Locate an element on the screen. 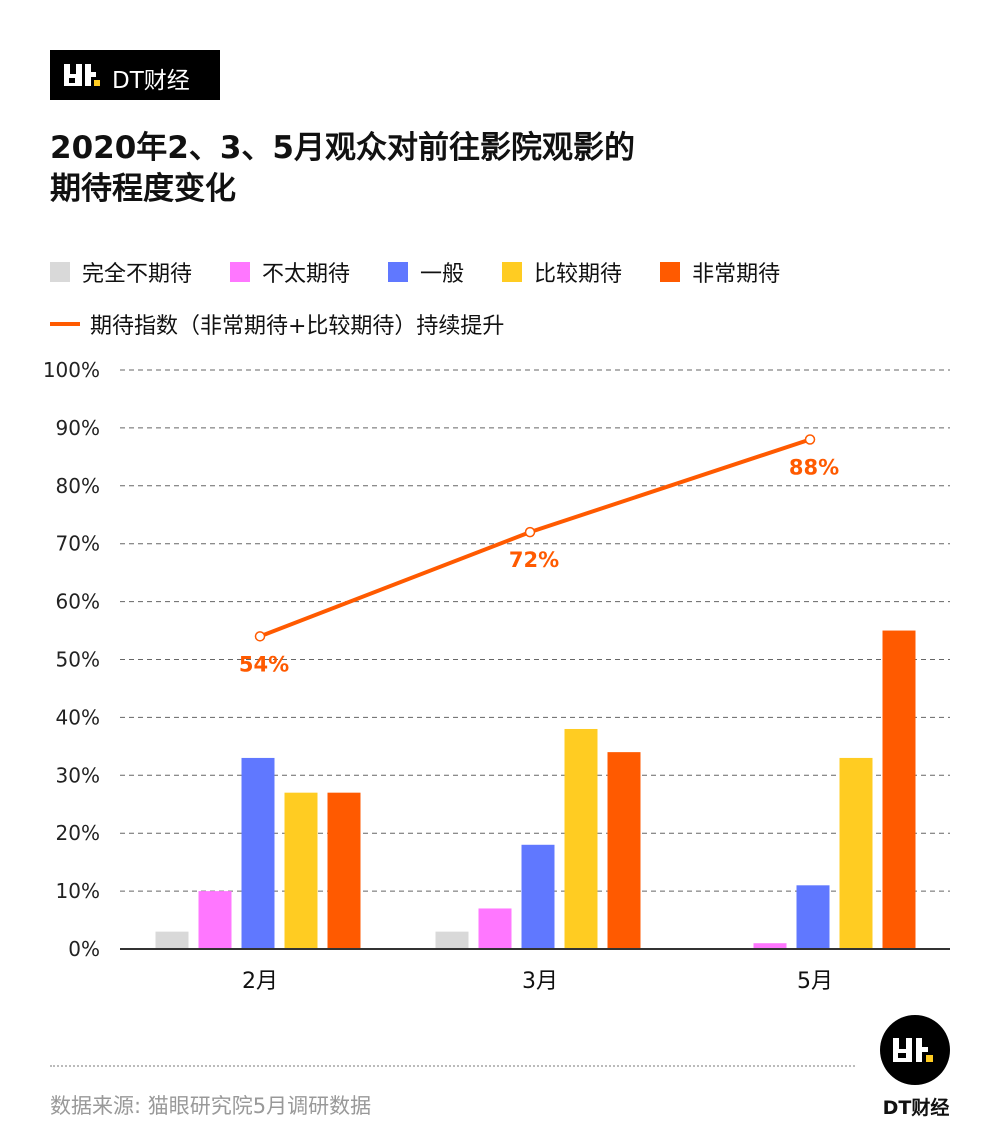 The image size is (1000, 1136). y-tick-label: 90% is located at coordinates (78, 428).